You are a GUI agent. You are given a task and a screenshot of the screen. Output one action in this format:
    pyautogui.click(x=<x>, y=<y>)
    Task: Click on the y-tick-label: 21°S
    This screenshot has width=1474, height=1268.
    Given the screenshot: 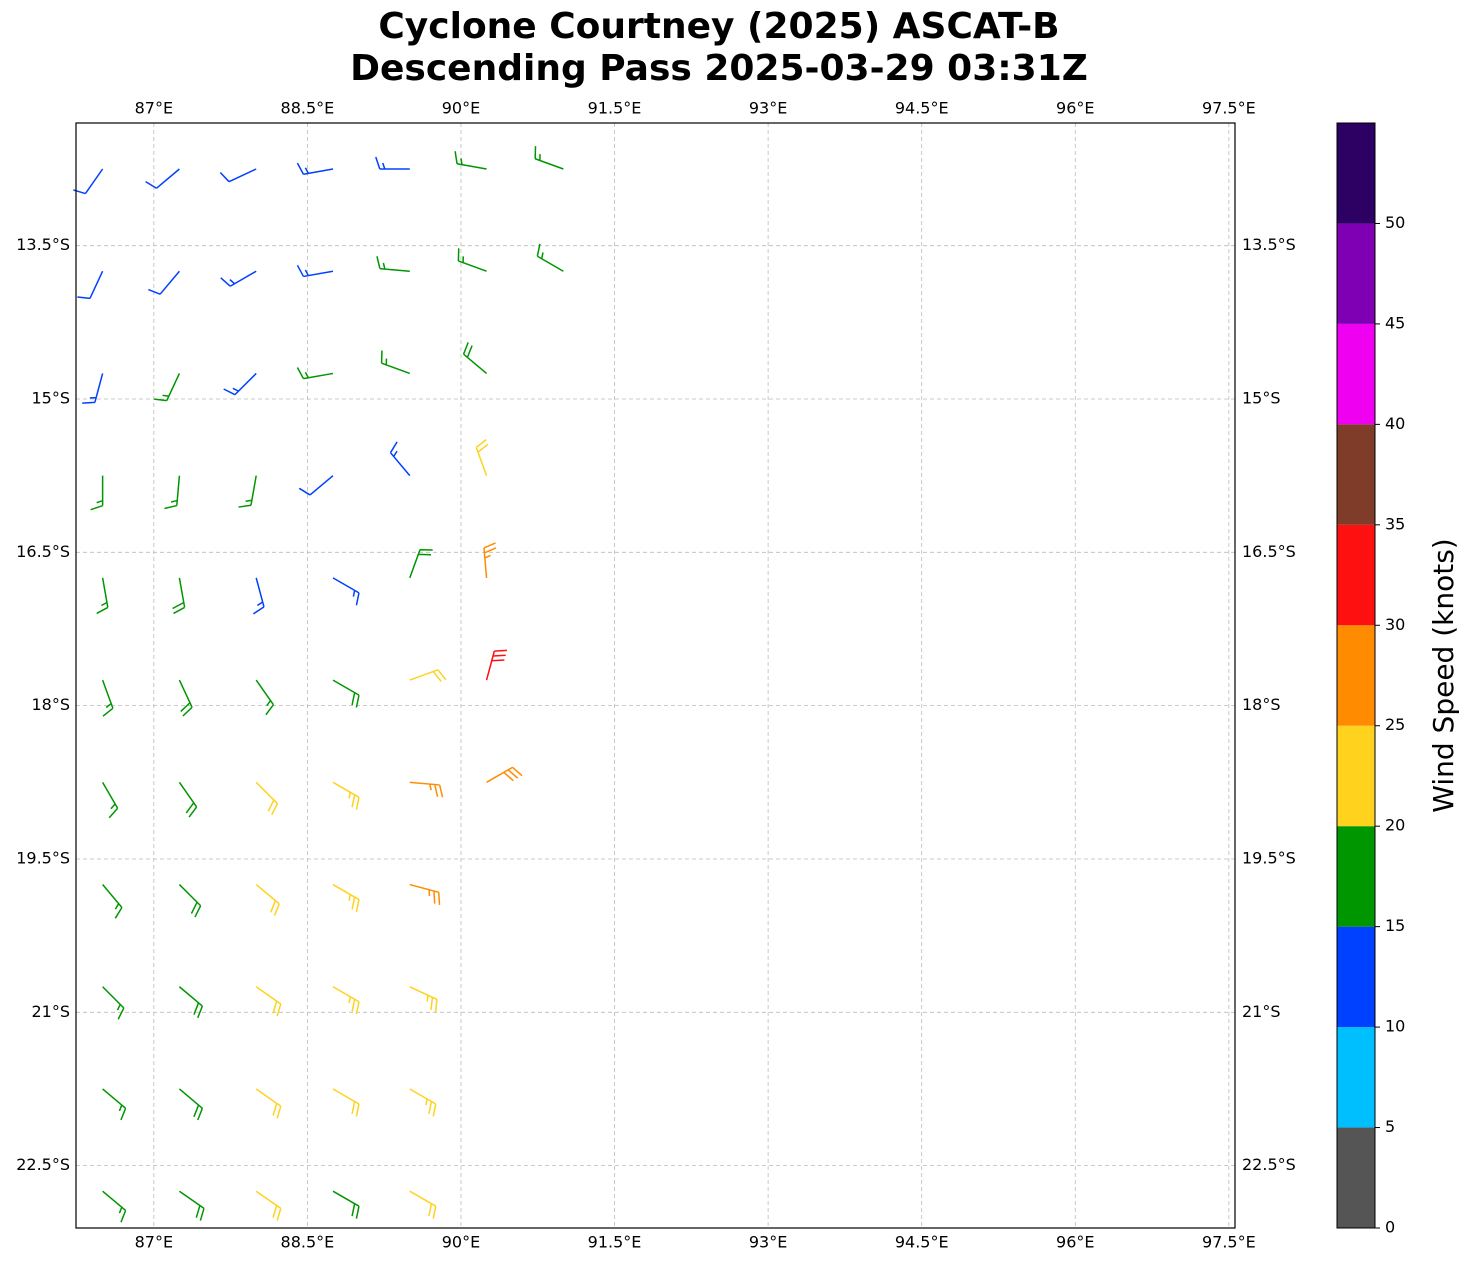 What is the action you would take?
    pyautogui.click(x=1261, y=1011)
    